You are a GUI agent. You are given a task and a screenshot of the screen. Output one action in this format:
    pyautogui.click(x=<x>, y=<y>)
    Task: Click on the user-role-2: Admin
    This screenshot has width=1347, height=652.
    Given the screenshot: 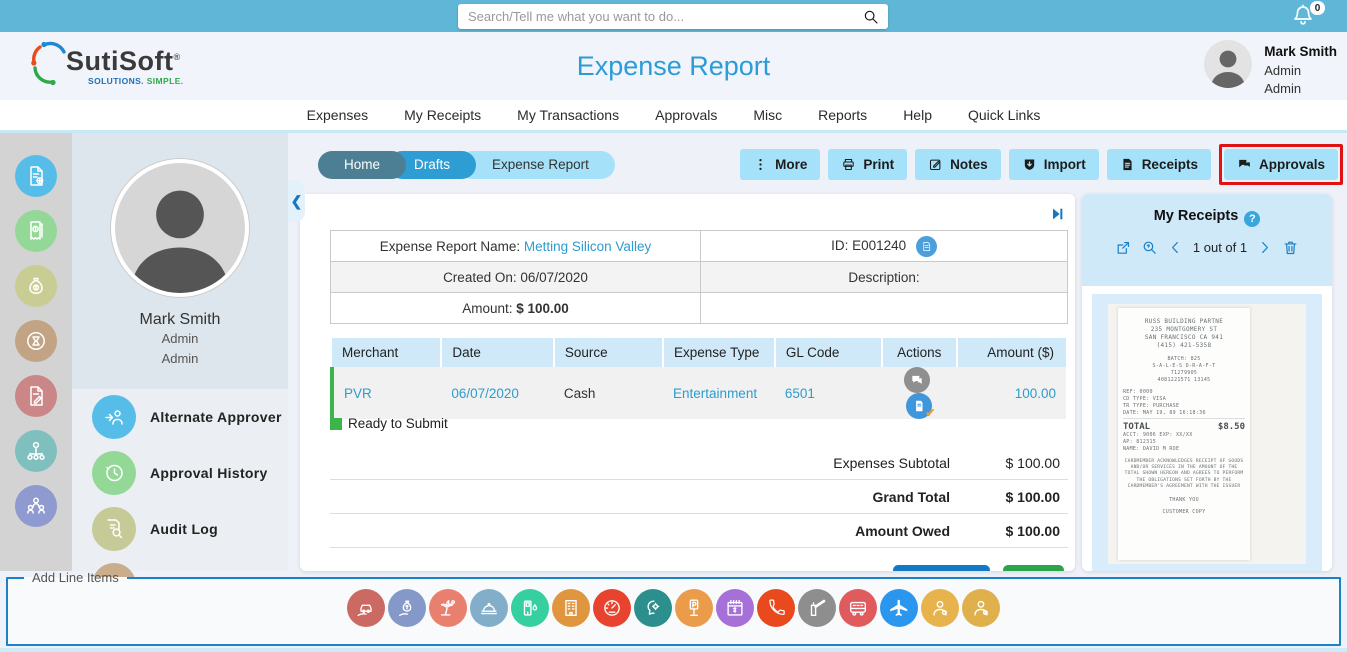 What is the action you would take?
    pyautogui.click(x=1283, y=89)
    